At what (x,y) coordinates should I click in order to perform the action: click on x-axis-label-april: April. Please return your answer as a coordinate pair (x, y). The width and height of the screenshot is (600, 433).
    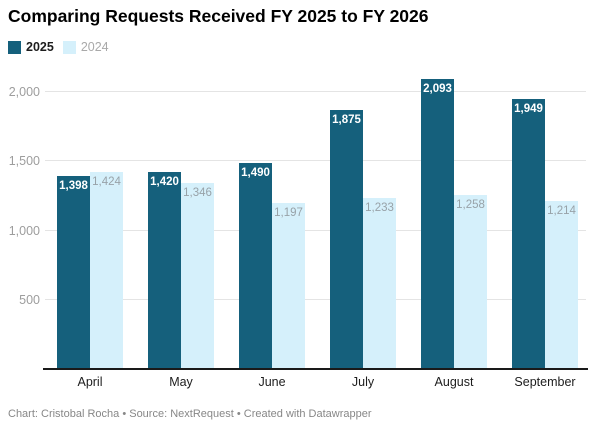
    Looking at the image, I should click on (90, 382).